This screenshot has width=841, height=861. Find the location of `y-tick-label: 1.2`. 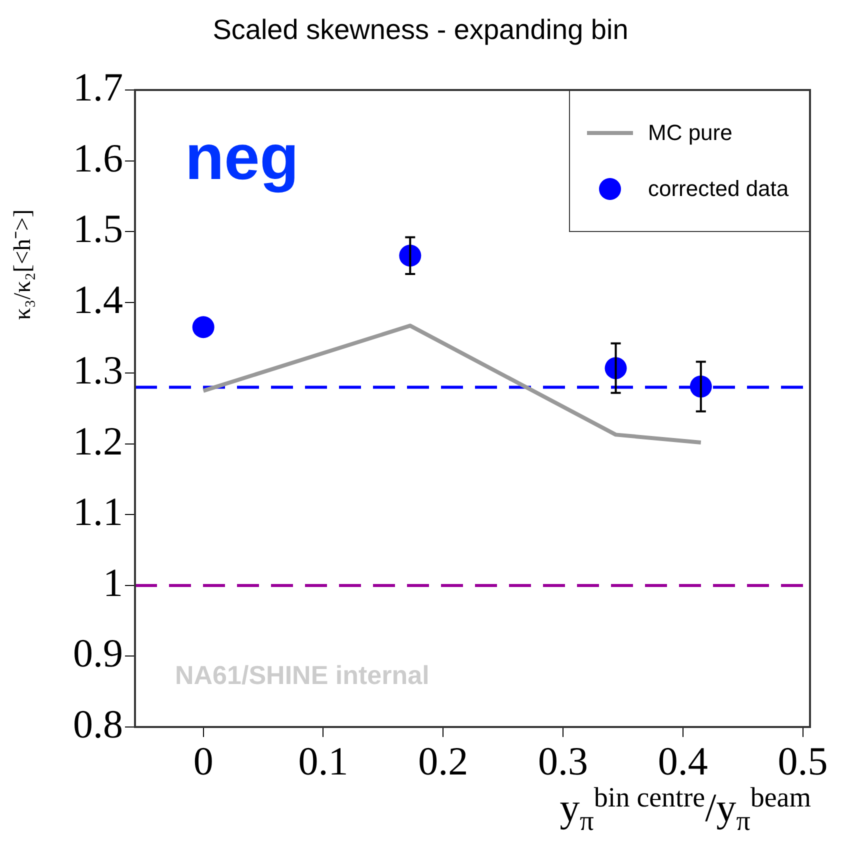

y-tick-label: 1.2 is located at coordinates (98, 441).